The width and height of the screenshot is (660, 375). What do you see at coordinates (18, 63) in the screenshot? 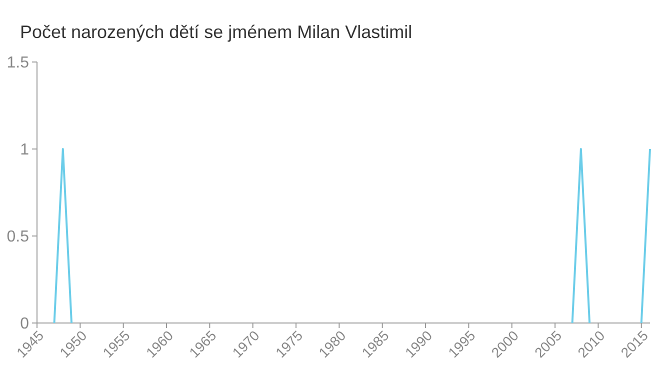
I see `y-tick-label: 1.5` at bounding box center [18, 63].